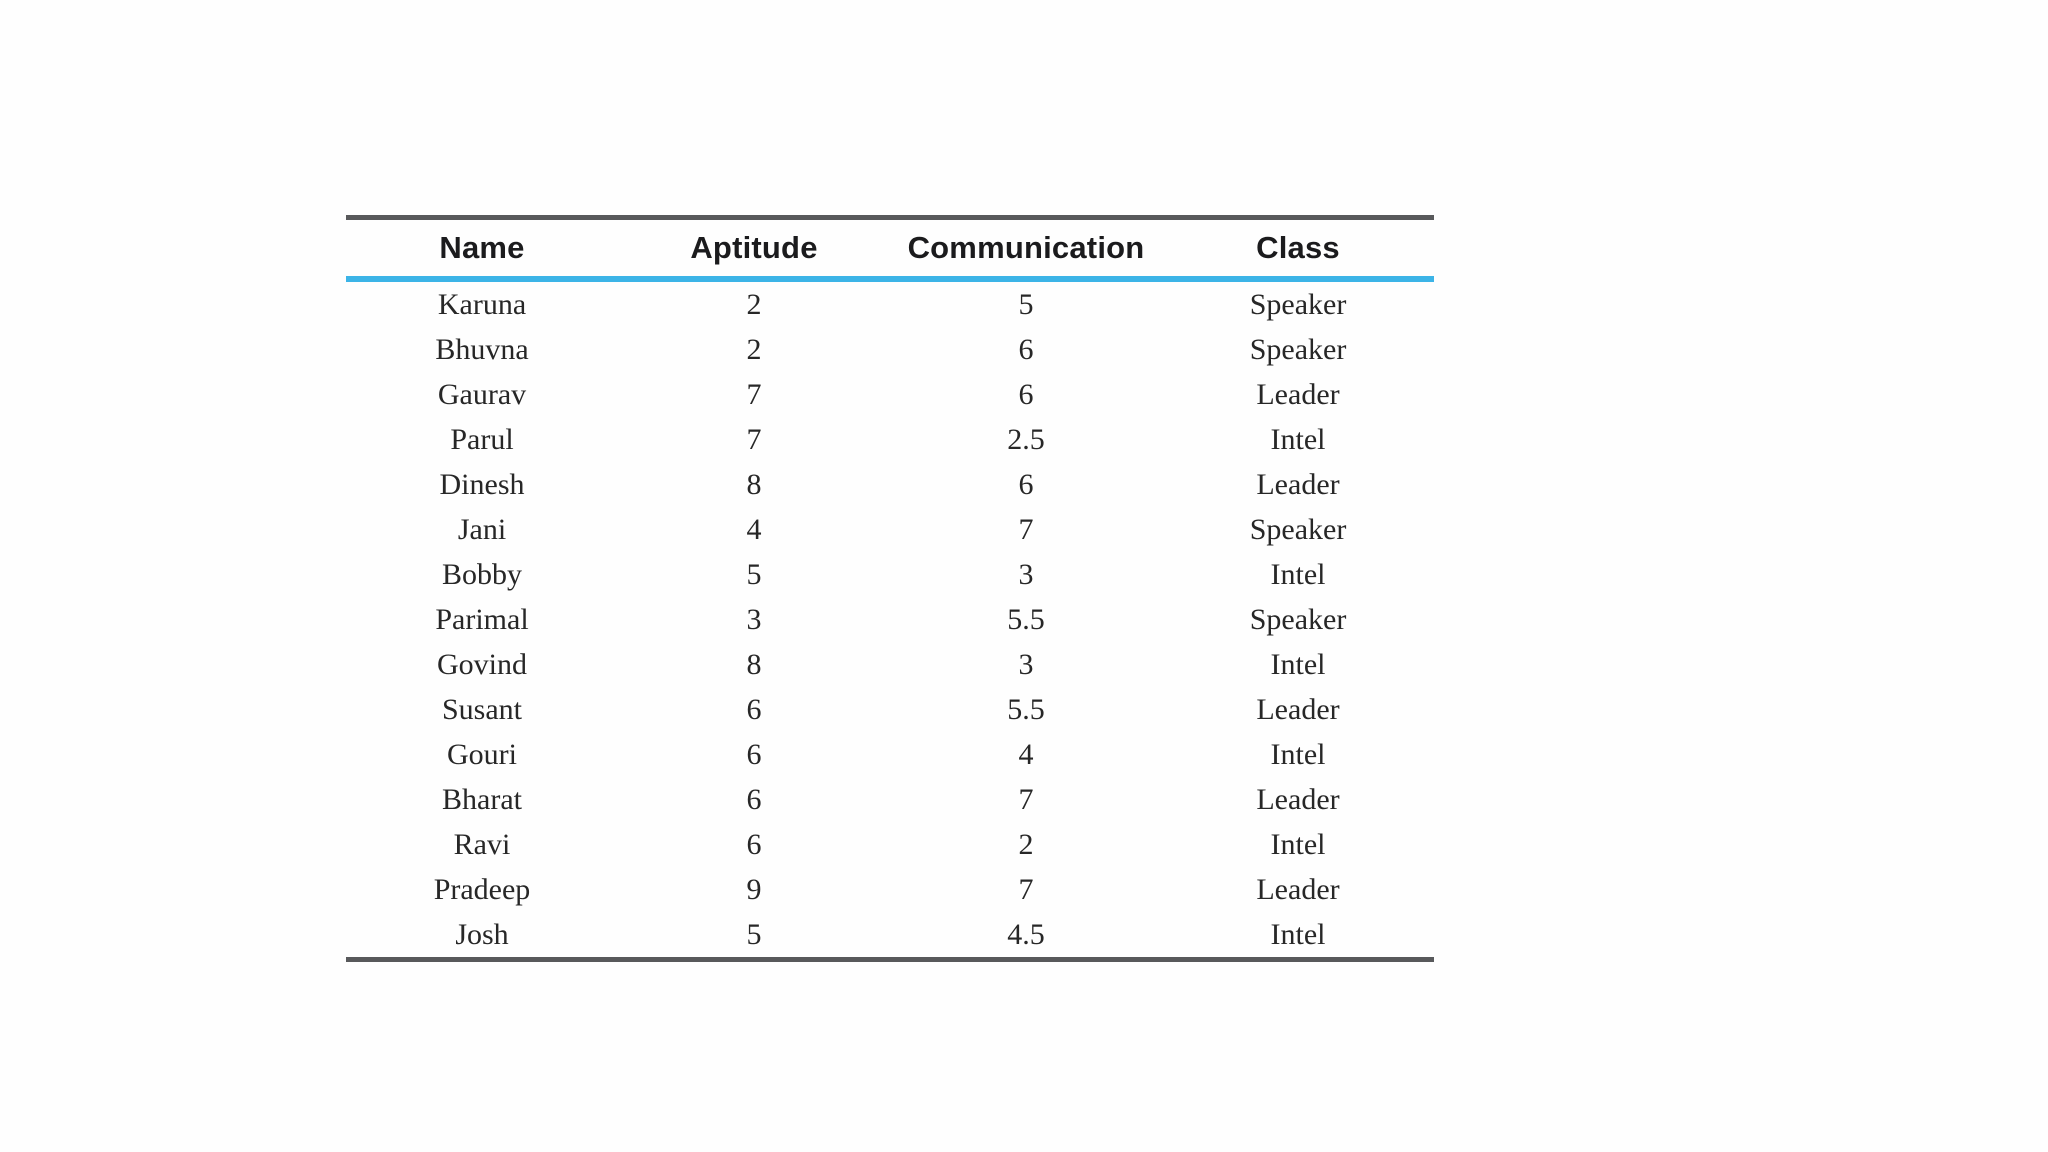 The height and width of the screenshot is (1152, 2048). I want to click on column-header-name: Name, so click(482, 249).